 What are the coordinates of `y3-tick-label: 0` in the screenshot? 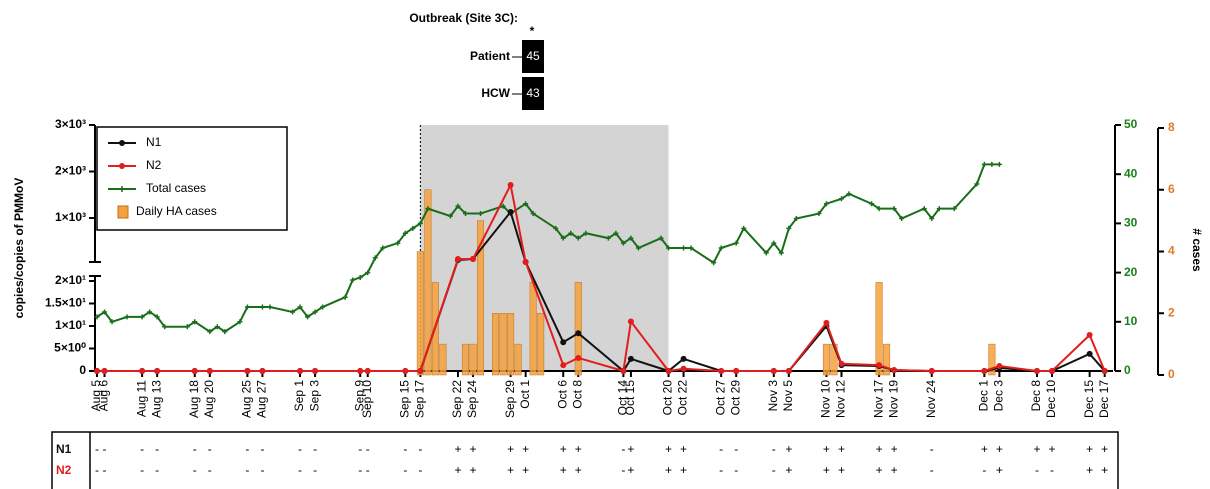 It's located at (1171, 374).